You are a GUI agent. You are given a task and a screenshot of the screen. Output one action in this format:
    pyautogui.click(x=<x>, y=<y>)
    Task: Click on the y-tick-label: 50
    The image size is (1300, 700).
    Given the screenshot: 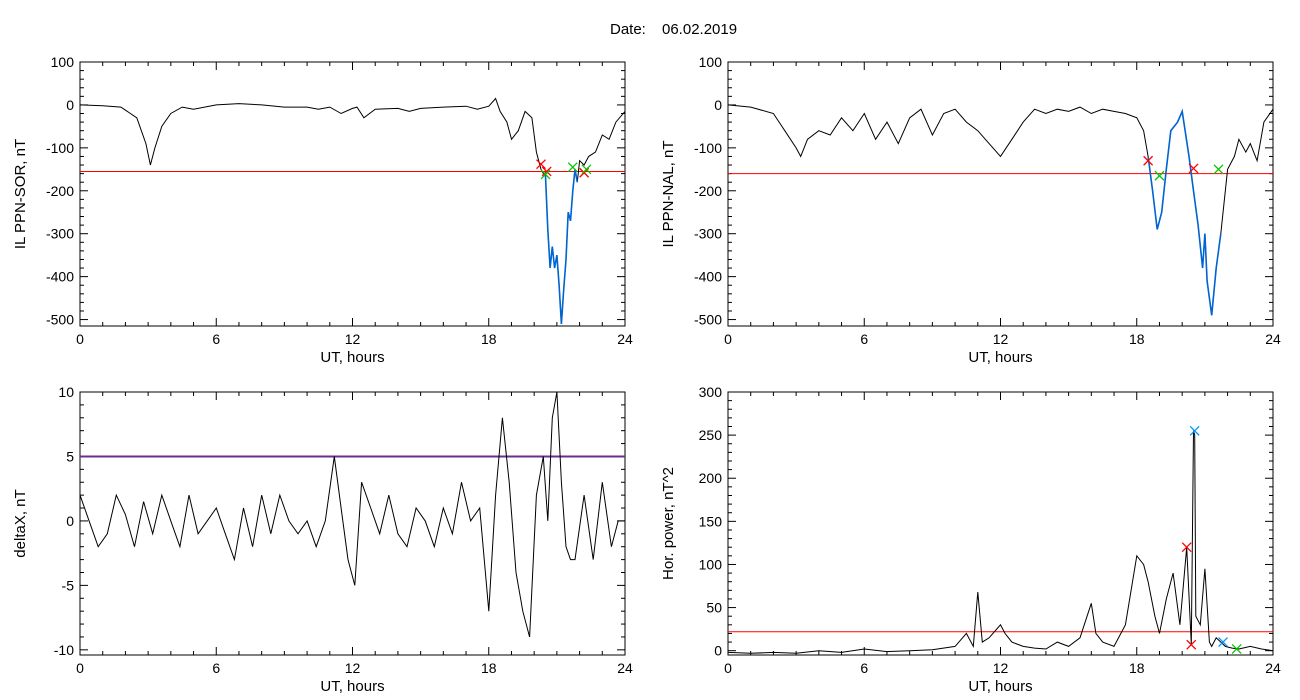 What is the action you would take?
    pyautogui.click(x=714, y=608)
    